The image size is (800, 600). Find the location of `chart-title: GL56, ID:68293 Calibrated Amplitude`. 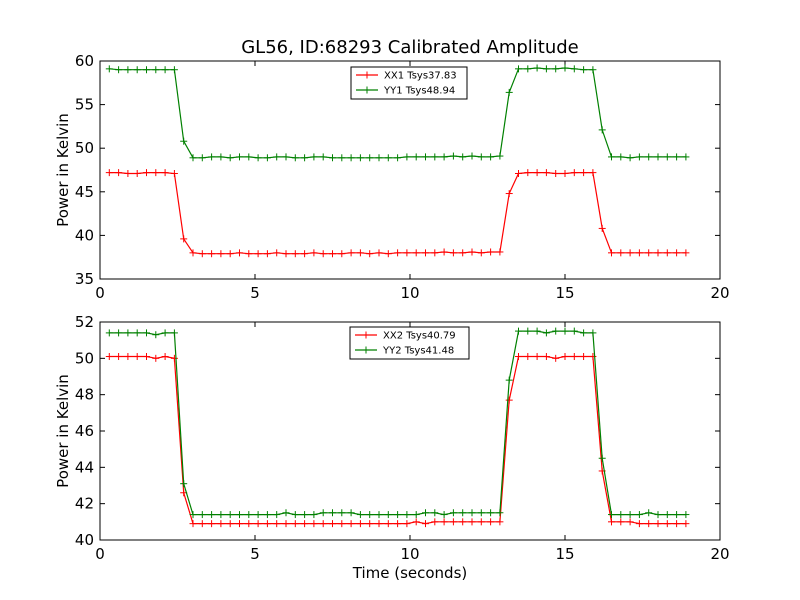

chart-title: GL56, ID:68293 Calibrated Amplitude is located at coordinates (410, 47).